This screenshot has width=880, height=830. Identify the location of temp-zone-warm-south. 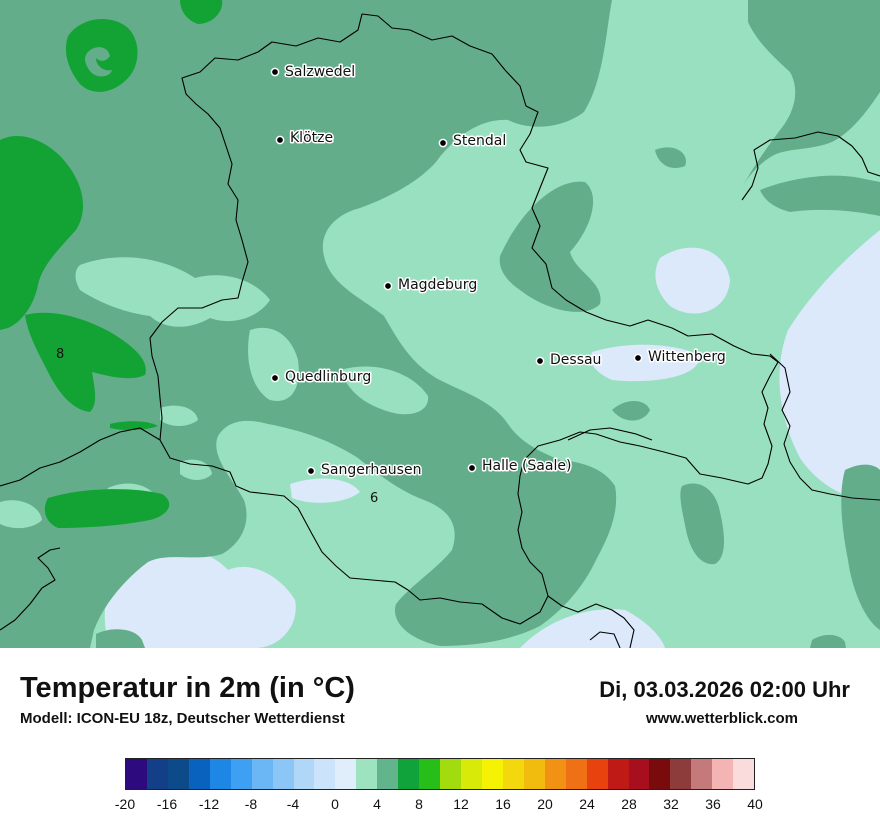
(107, 508).